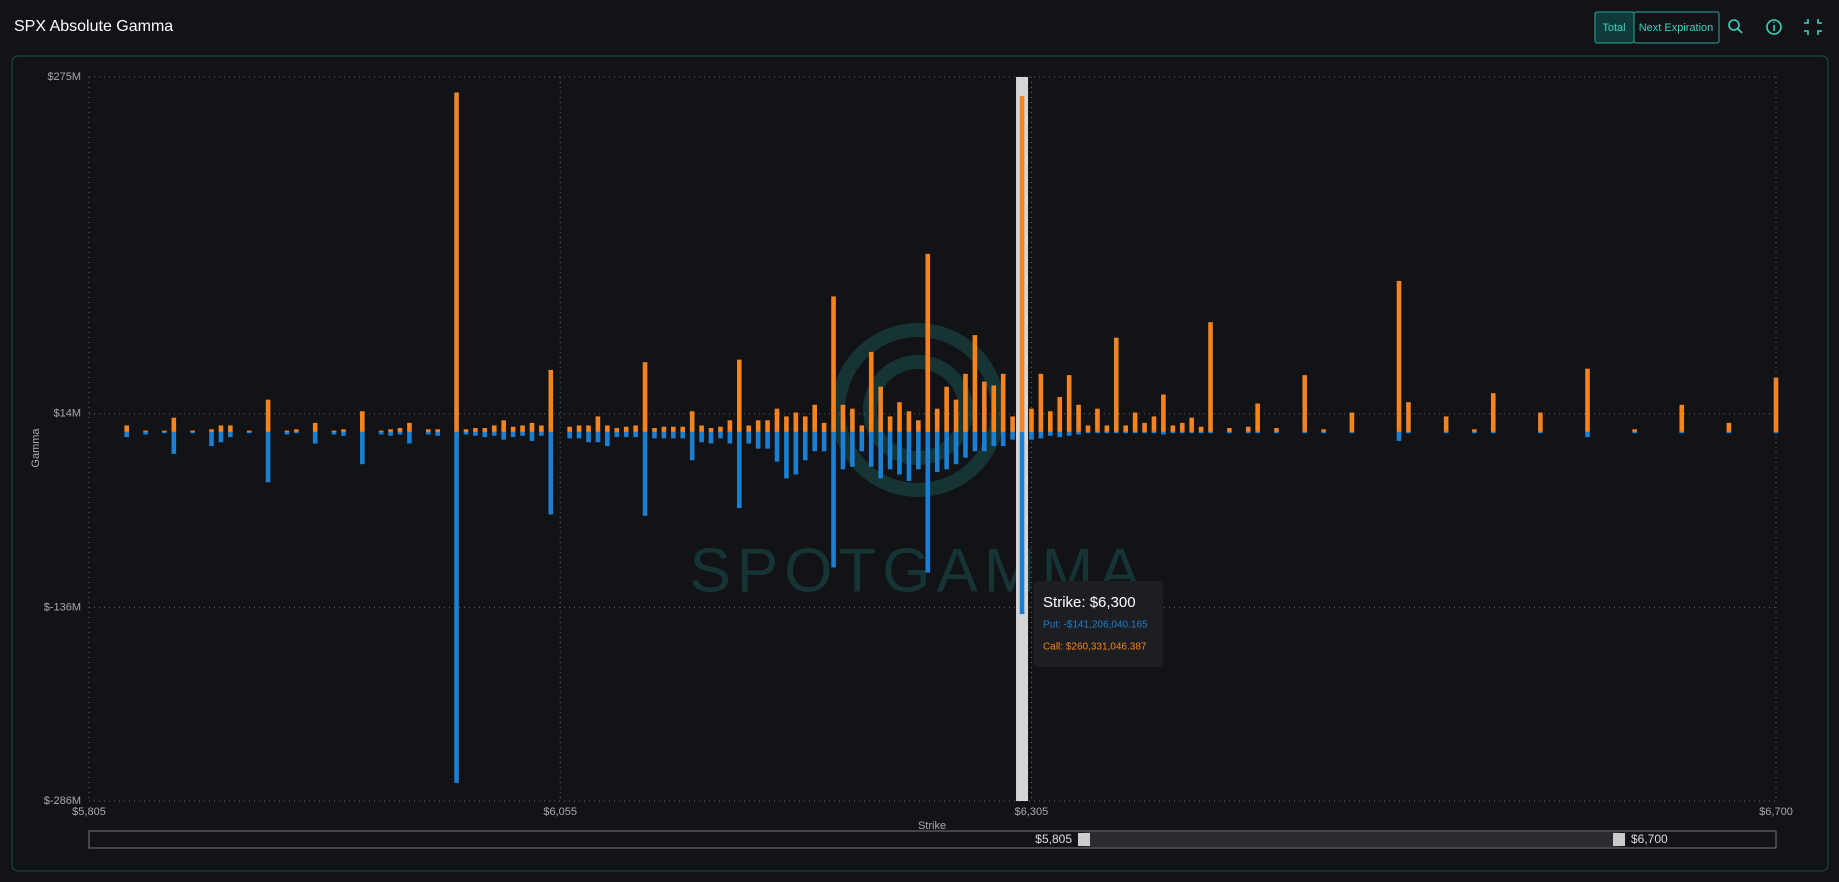 The height and width of the screenshot is (882, 1839). I want to click on x-axis-label: Strike, so click(932, 826).